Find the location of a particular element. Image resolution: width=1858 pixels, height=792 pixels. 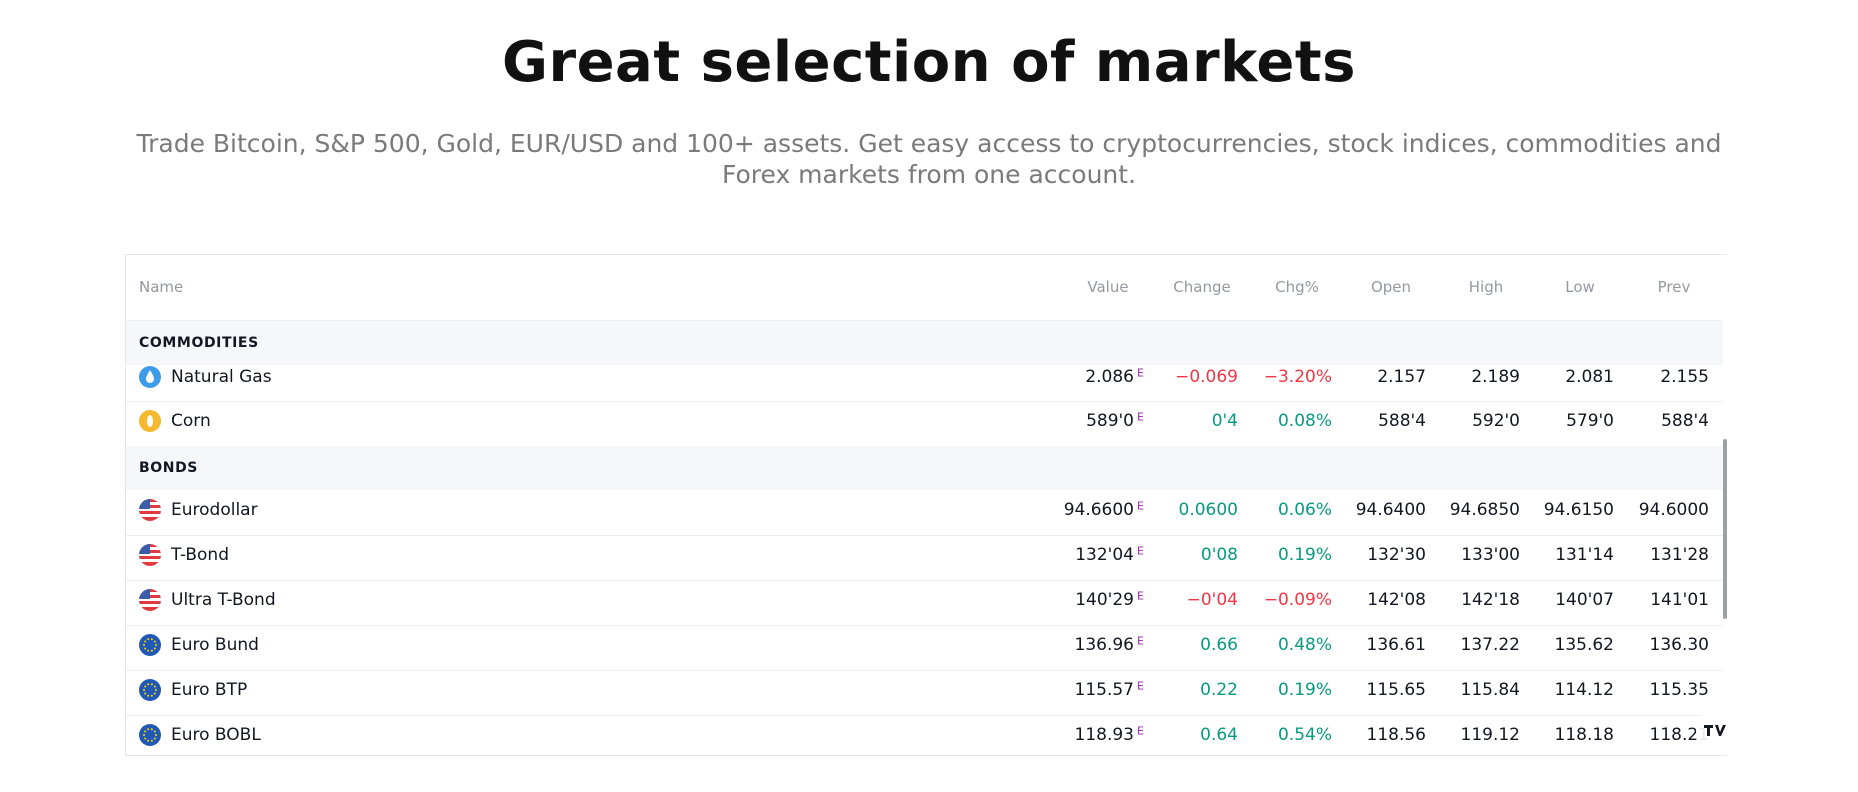

cell-value: 0'4 is located at coordinates (1224, 421).